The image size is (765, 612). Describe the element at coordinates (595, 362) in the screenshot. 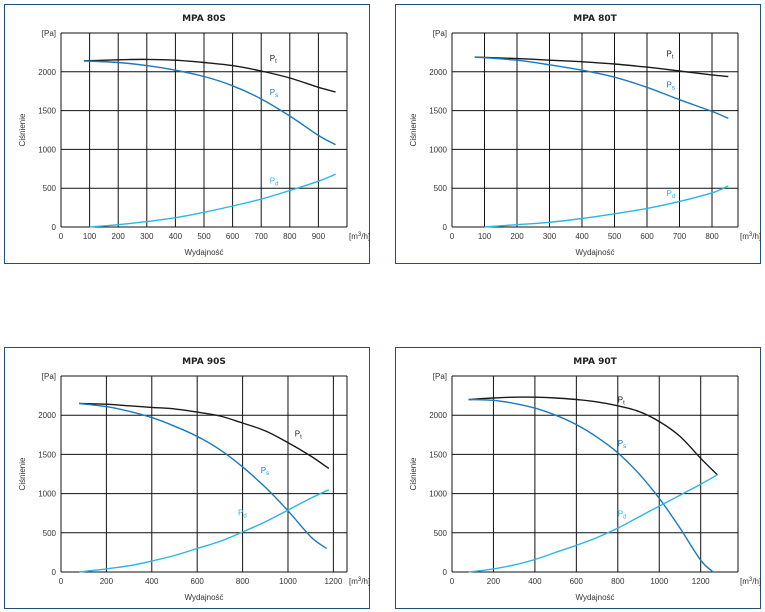

I see `chart-title: MPA 90T` at that location.